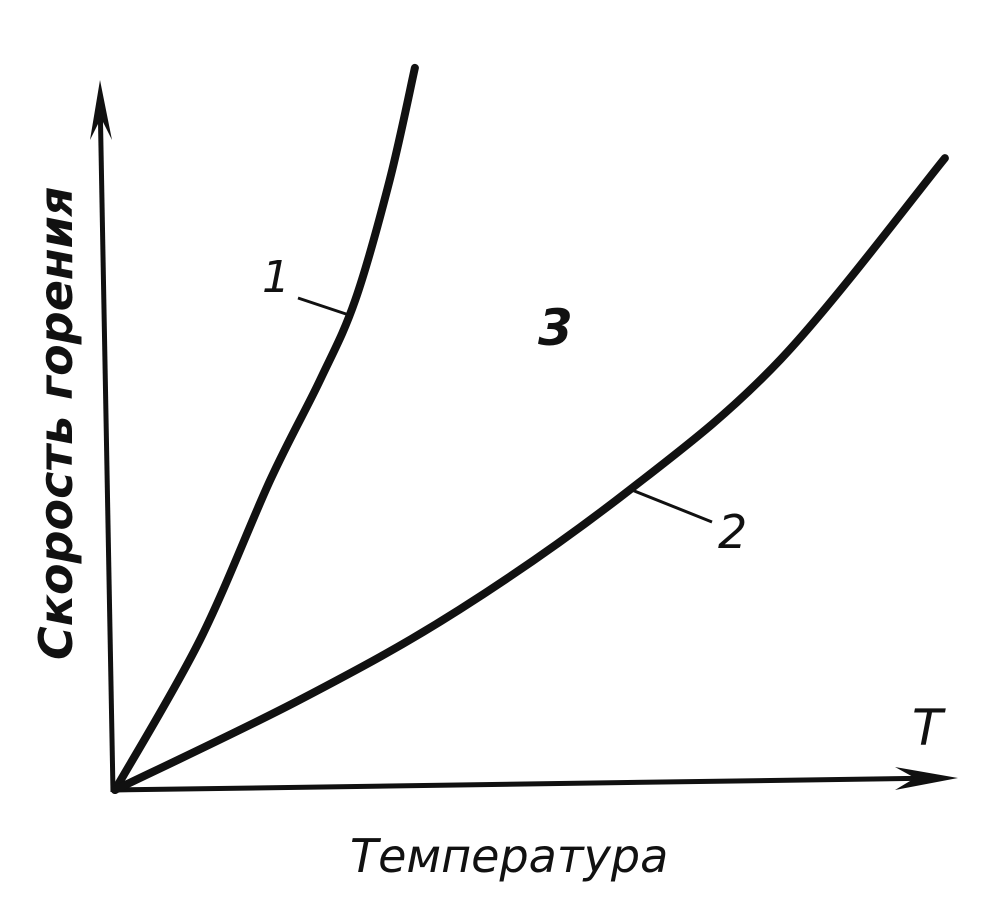  I want to click on y-axis, so click(106, 443).